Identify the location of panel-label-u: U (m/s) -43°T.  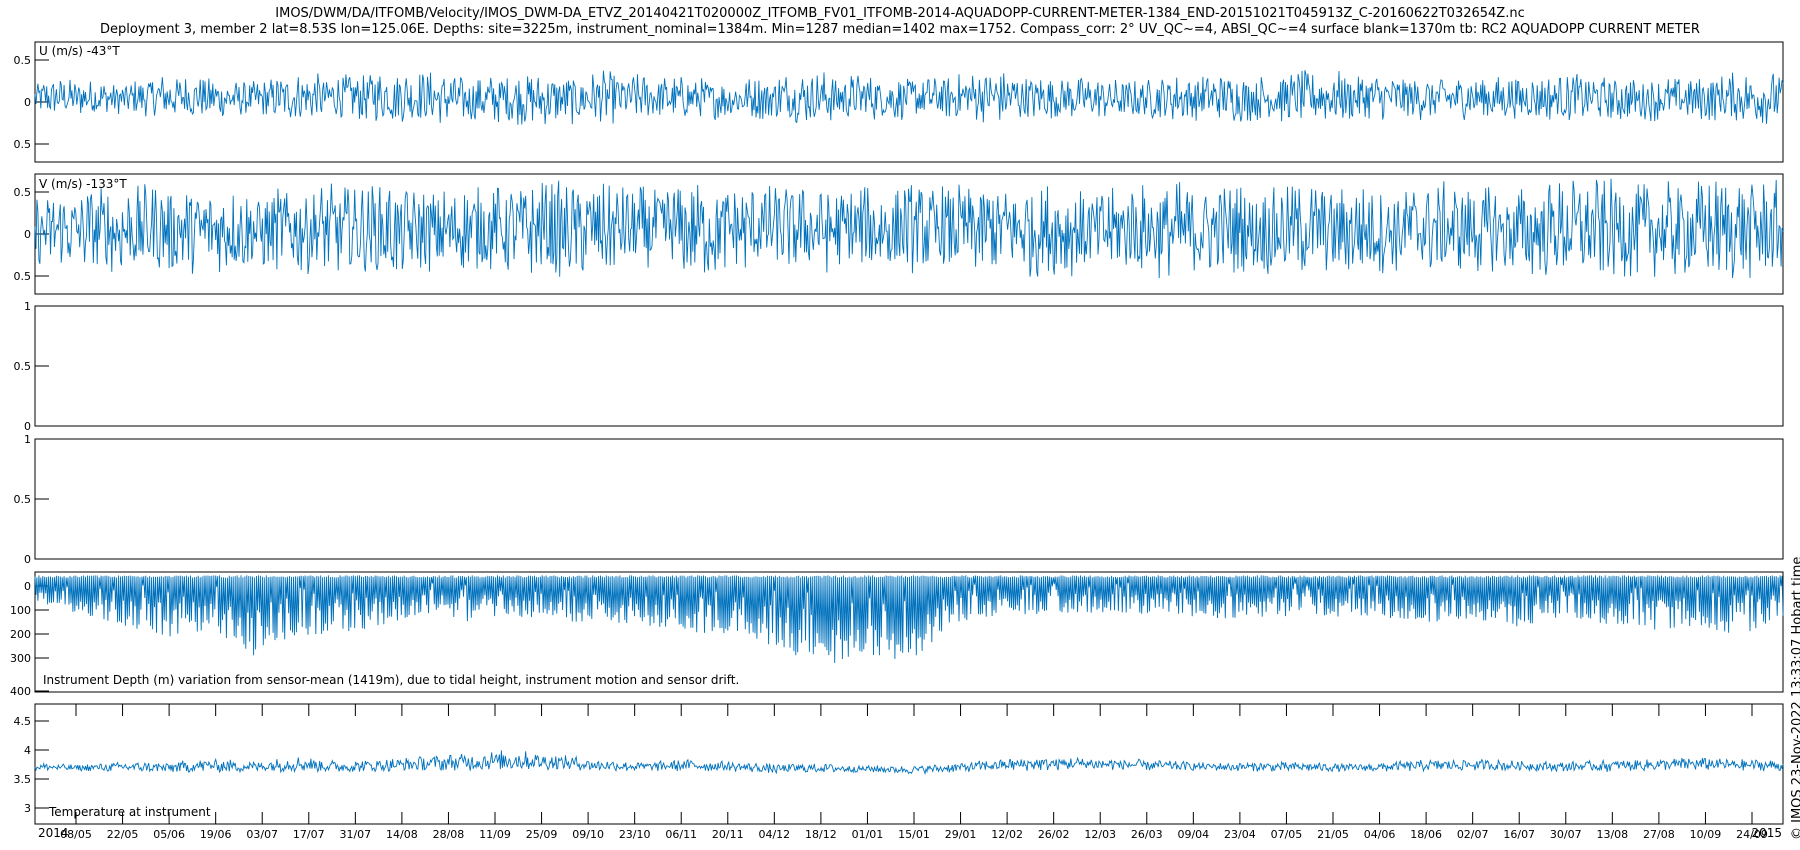
(79, 51).